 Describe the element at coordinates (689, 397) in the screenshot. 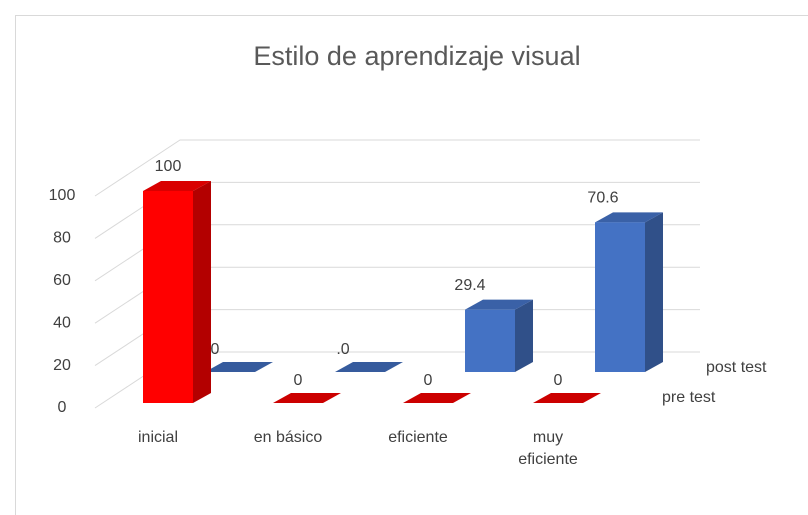

I see `legend-label: pre test` at that location.